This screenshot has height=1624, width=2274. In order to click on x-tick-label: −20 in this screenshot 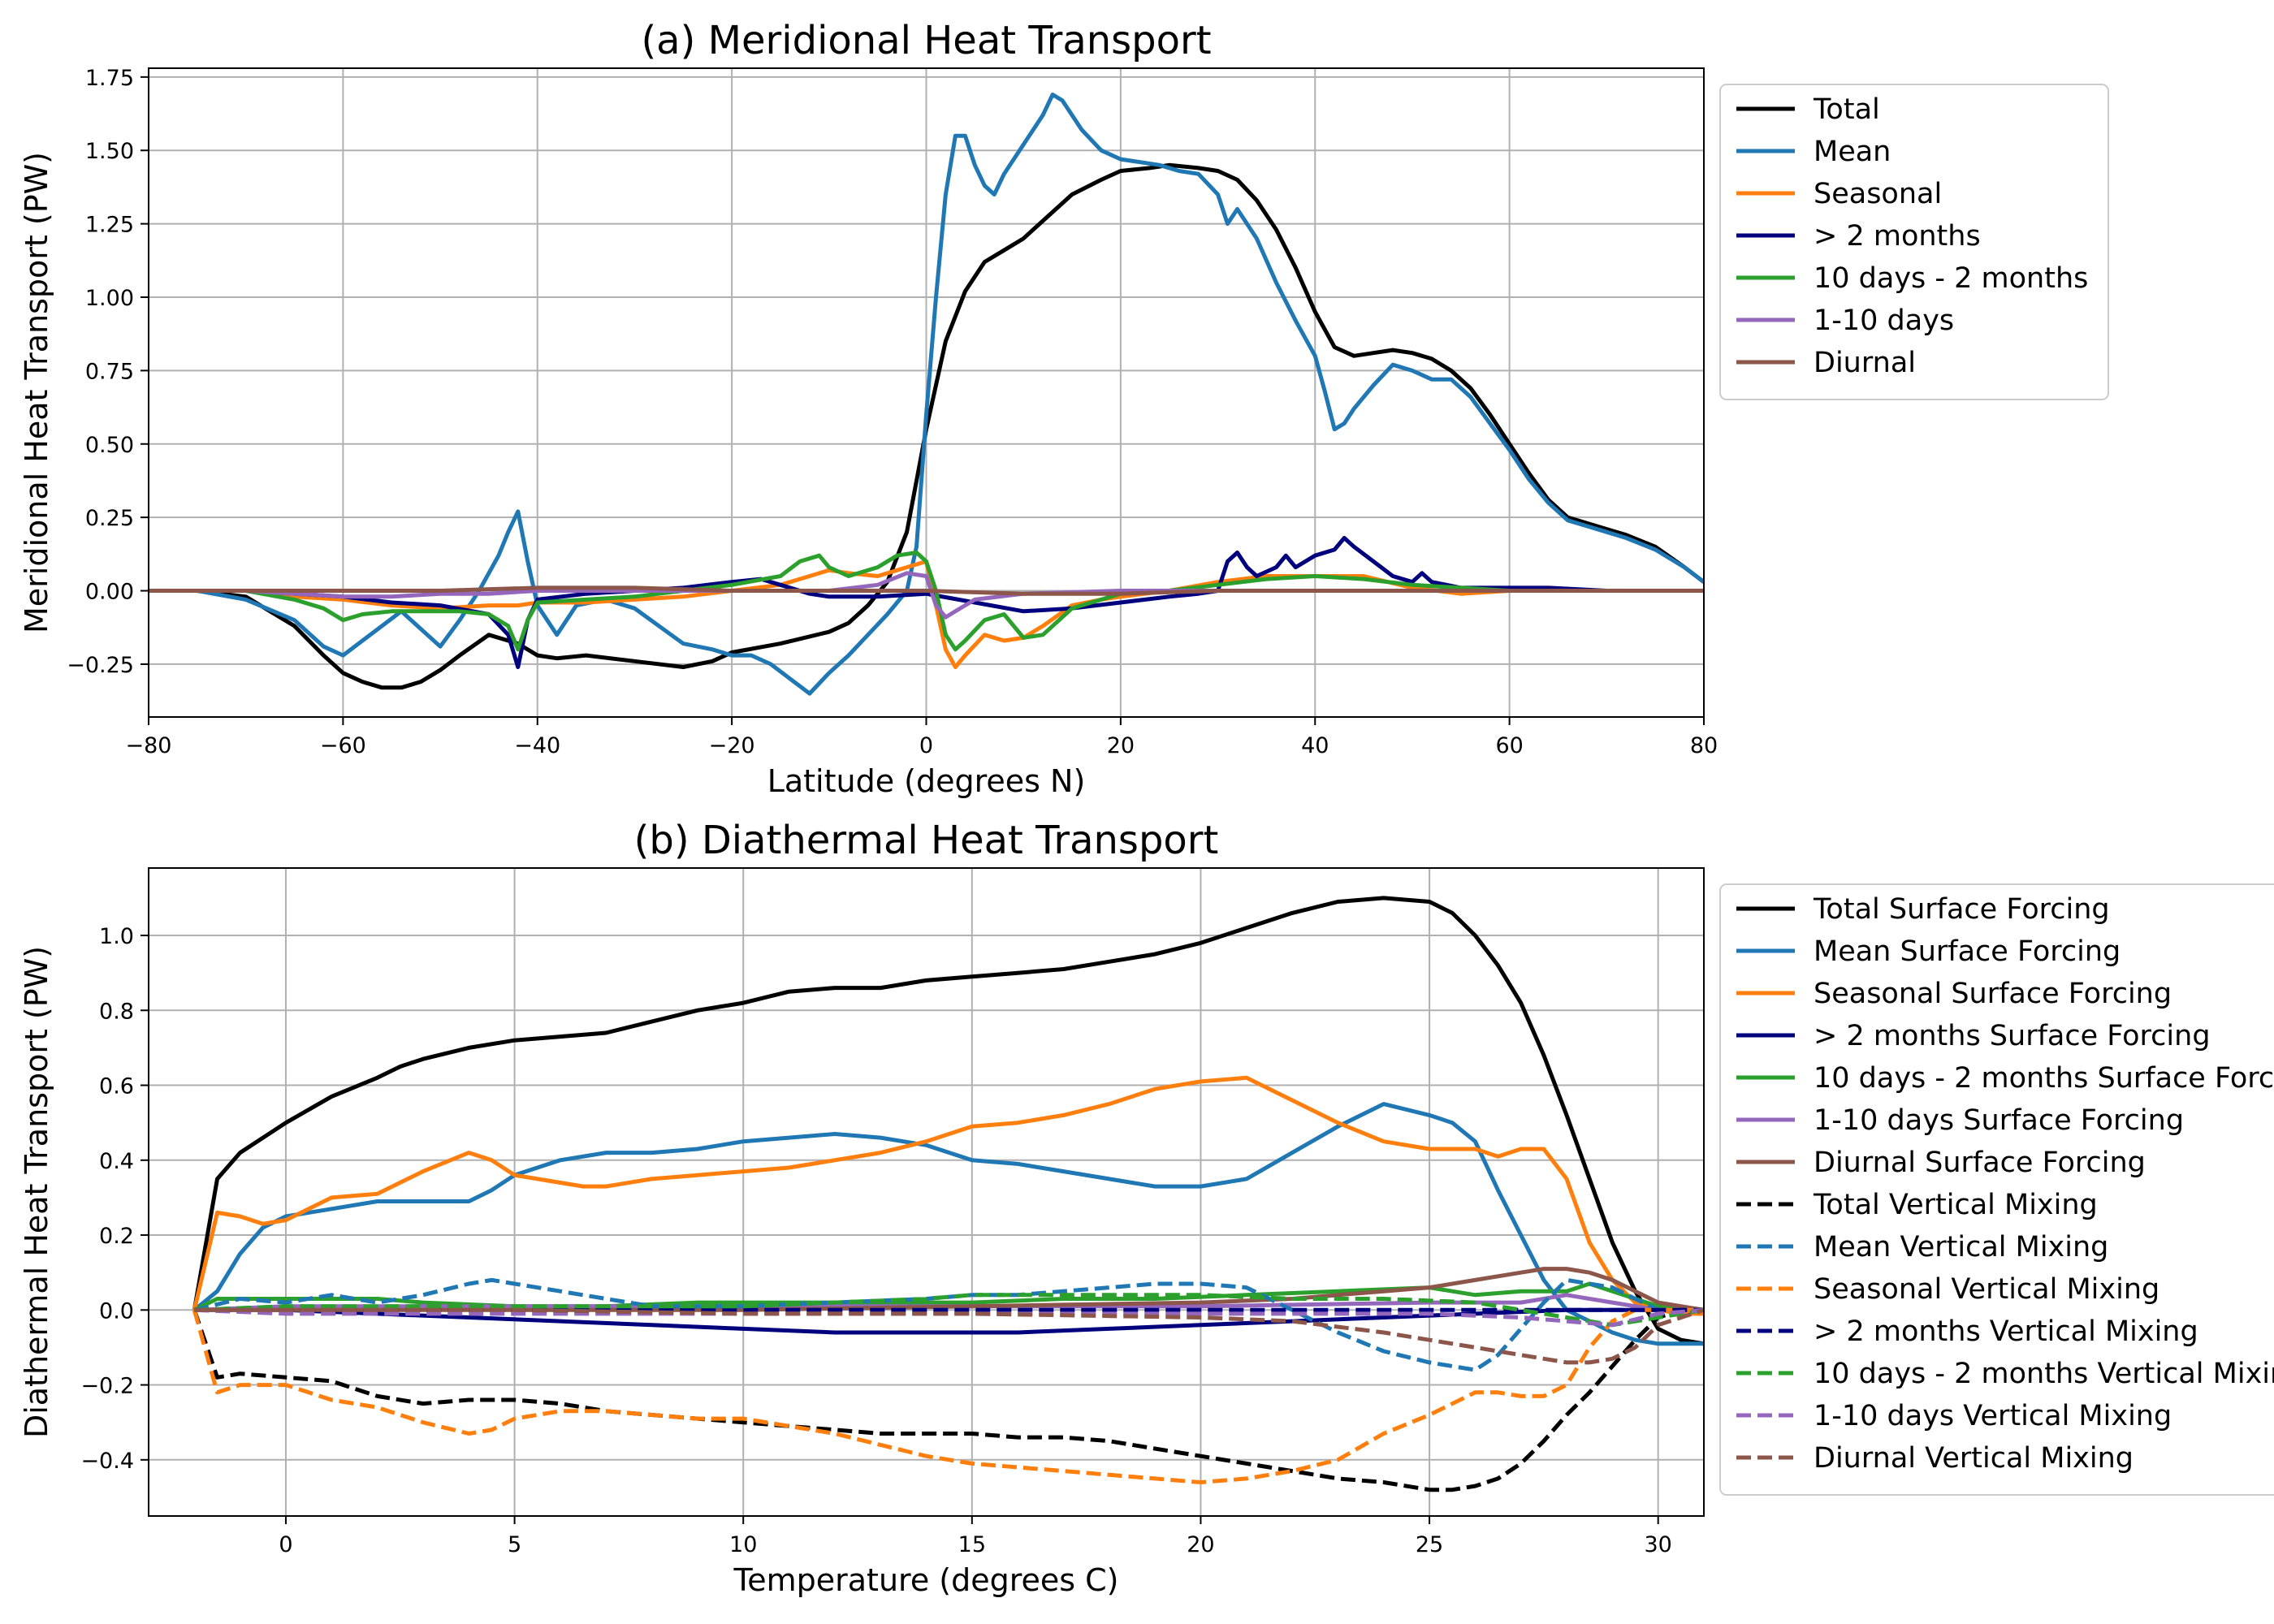, I will do `click(732, 746)`.